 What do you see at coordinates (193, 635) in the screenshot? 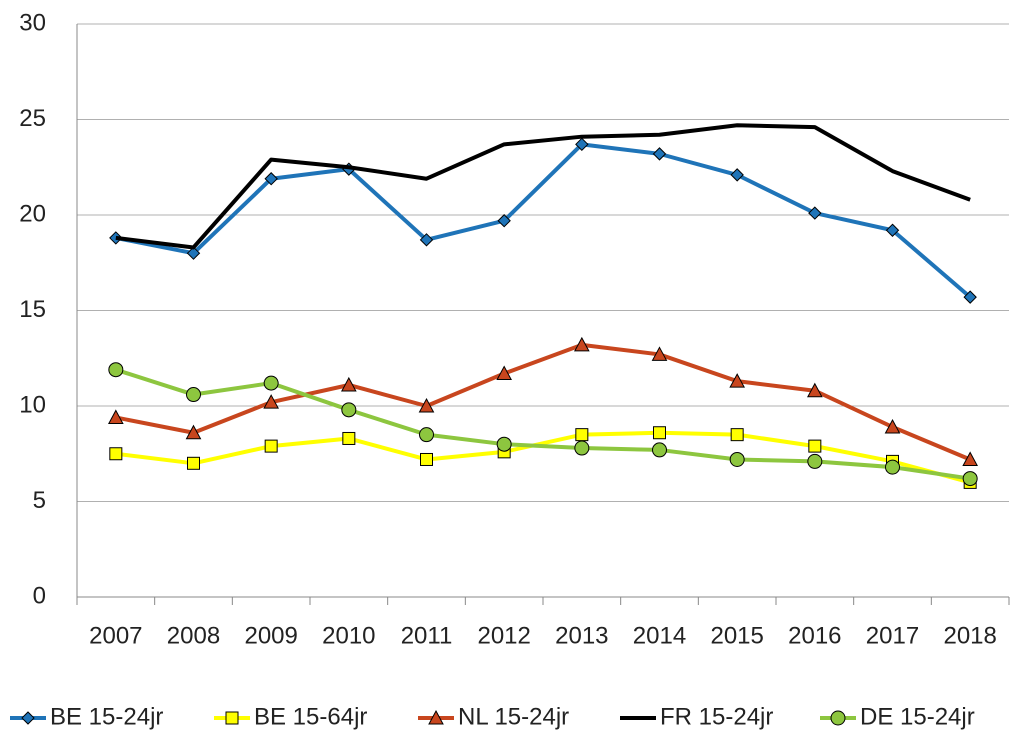
I see `x-tick-label: 2008` at bounding box center [193, 635].